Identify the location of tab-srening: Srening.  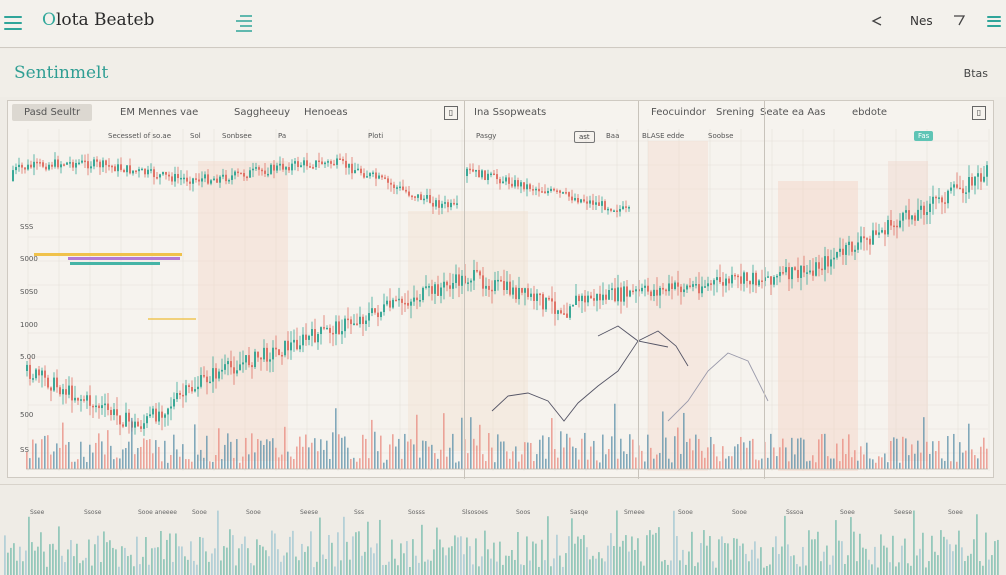
(735, 112).